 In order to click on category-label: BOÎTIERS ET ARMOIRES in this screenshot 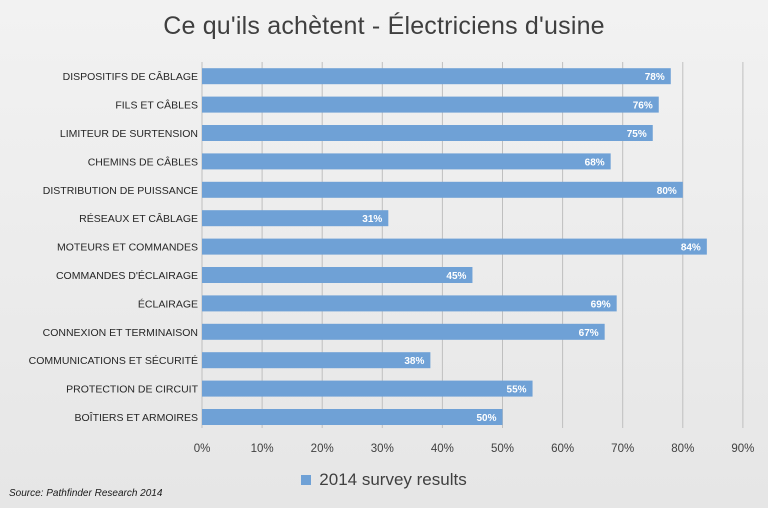, I will do `click(137, 417)`.